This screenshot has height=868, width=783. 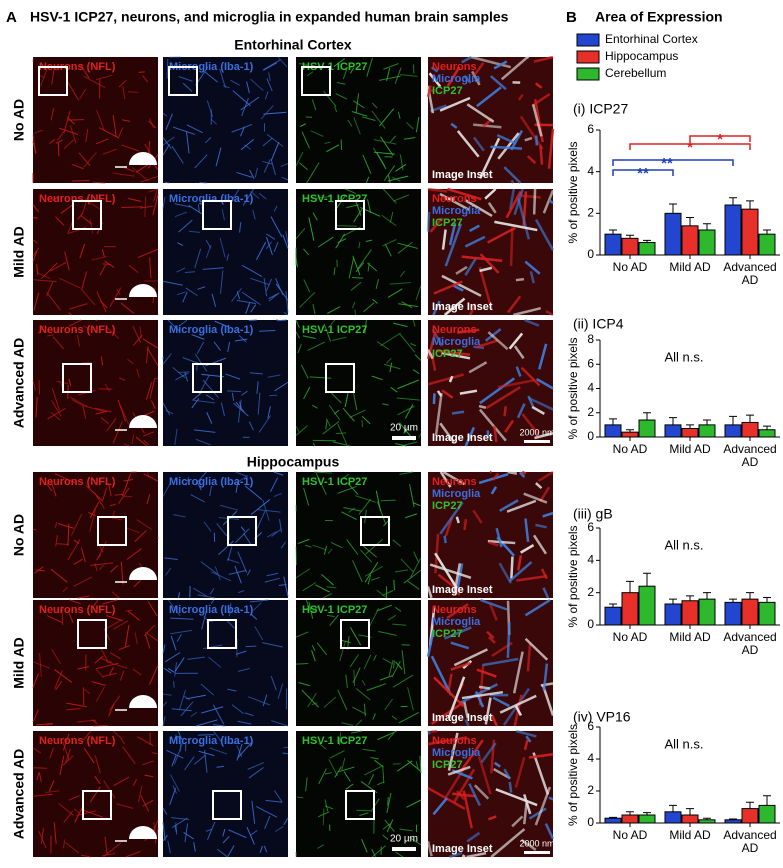 What do you see at coordinates (143, 158) in the screenshot?
I see `brain-icon` at bounding box center [143, 158].